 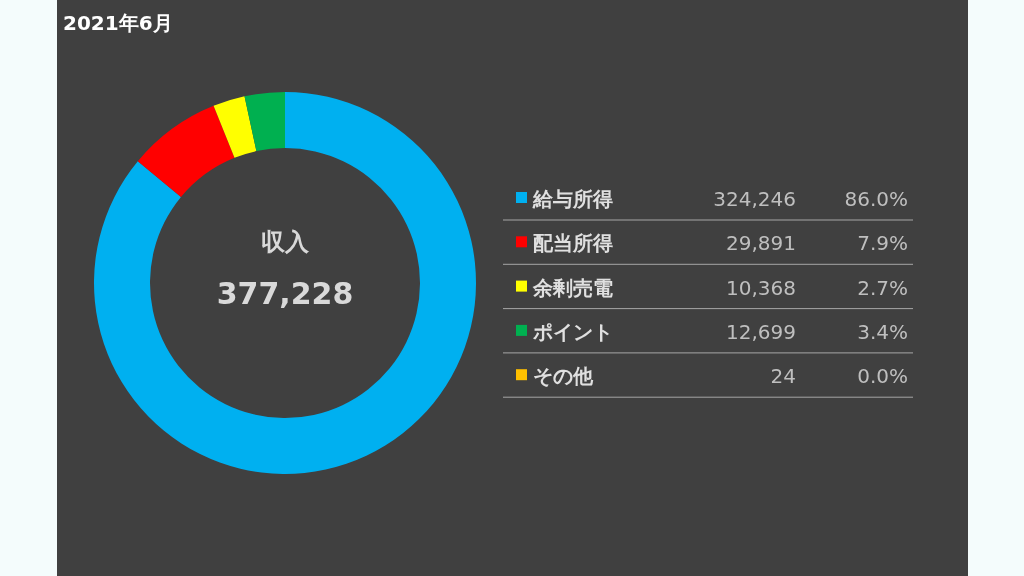 I want to click on text: 29,891, so click(x=761, y=243).